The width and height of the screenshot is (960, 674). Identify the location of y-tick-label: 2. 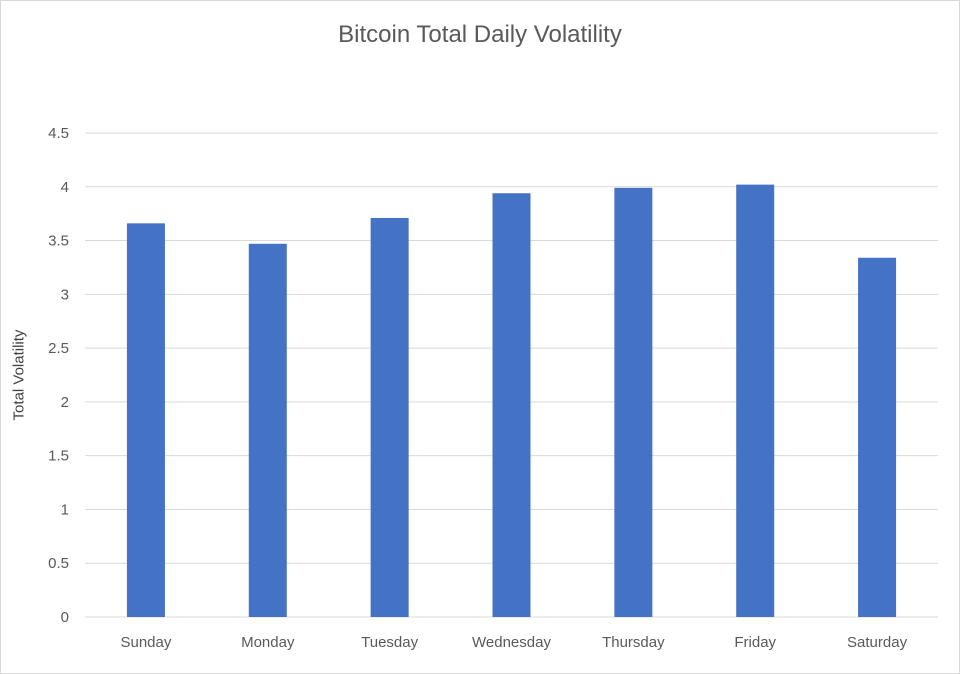
(65, 402).